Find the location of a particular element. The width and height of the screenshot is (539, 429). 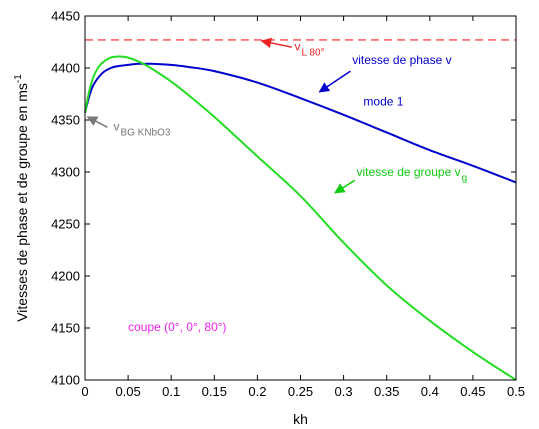

y-tick-label: 4250 is located at coordinates (65, 224).